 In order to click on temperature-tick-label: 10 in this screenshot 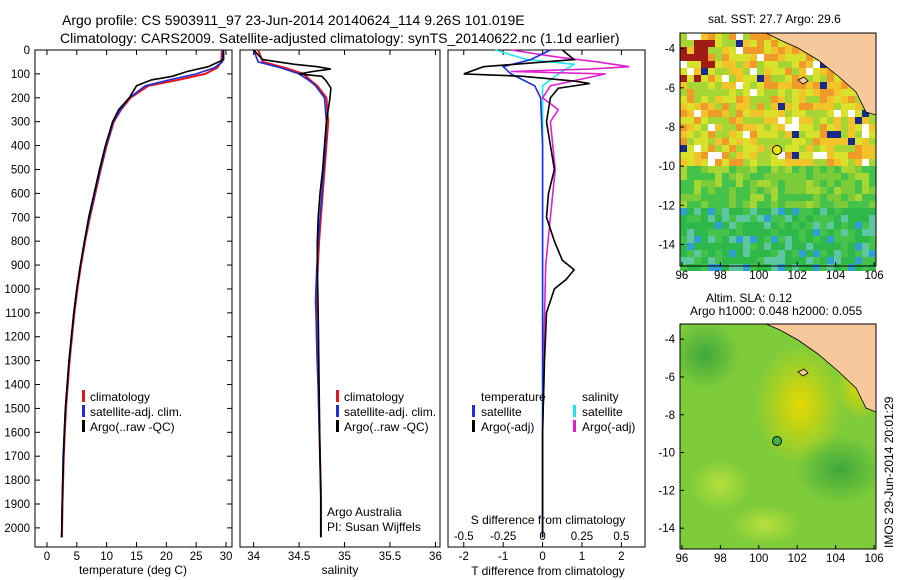, I will do `click(106, 557)`.